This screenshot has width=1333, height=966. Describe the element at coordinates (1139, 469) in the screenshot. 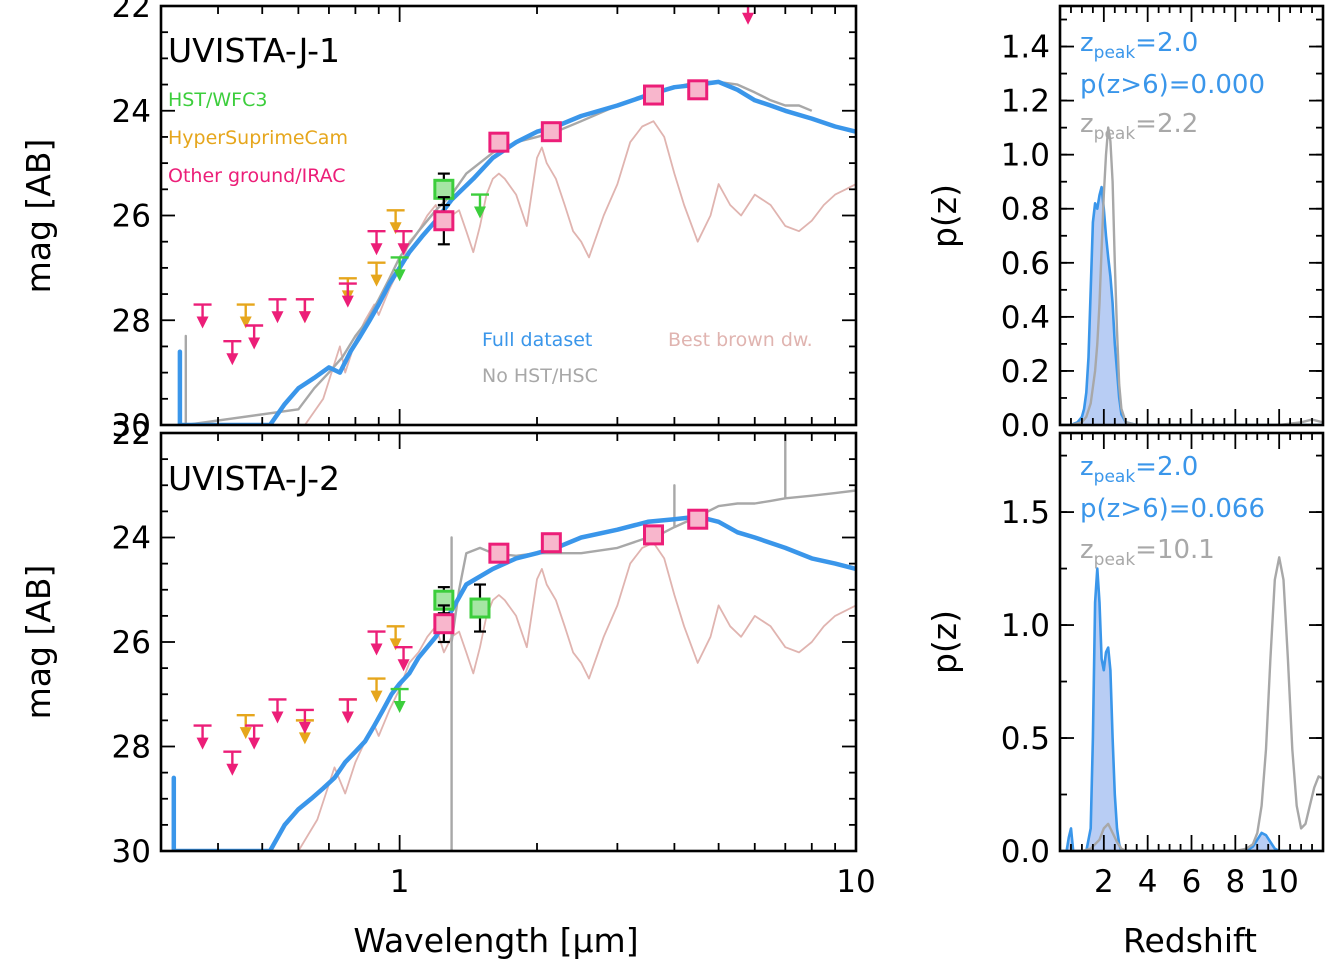

I see `pz-bottom-zpeak-full: zpeak=2.0` at that location.